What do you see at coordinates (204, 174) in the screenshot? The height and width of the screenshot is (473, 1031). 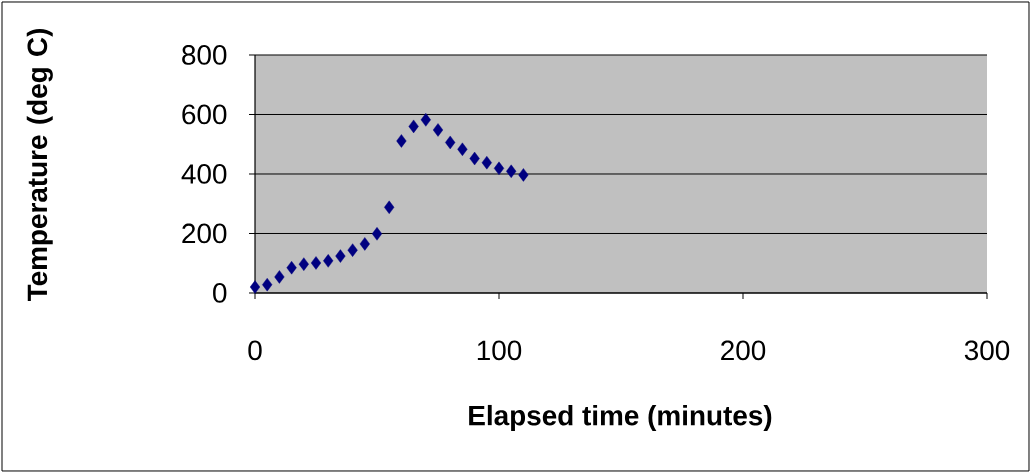 I see `y-tick-label: 400` at bounding box center [204, 174].